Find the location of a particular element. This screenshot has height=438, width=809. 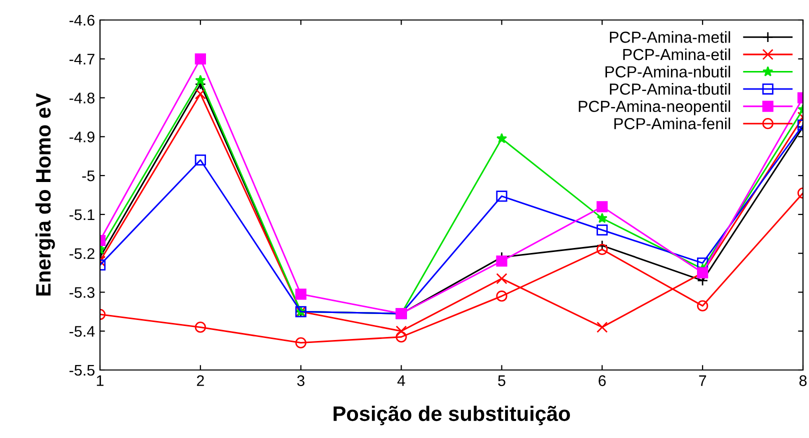

legend-label: PCP-Amina-tbutil is located at coordinates (670, 89).